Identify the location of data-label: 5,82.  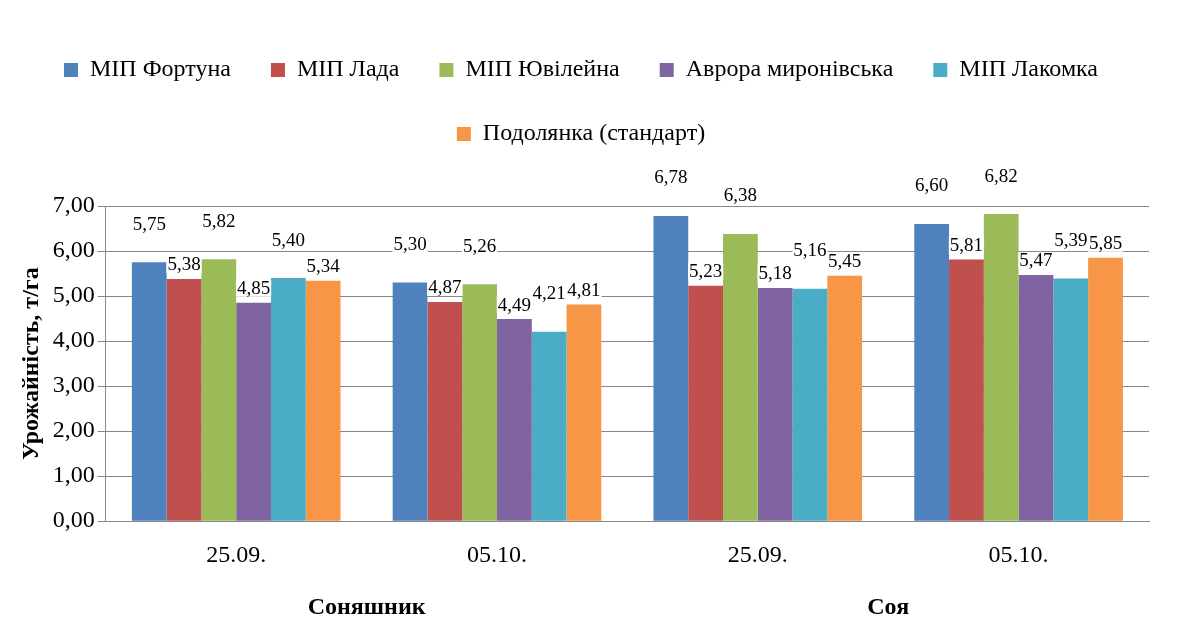
(219, 220).